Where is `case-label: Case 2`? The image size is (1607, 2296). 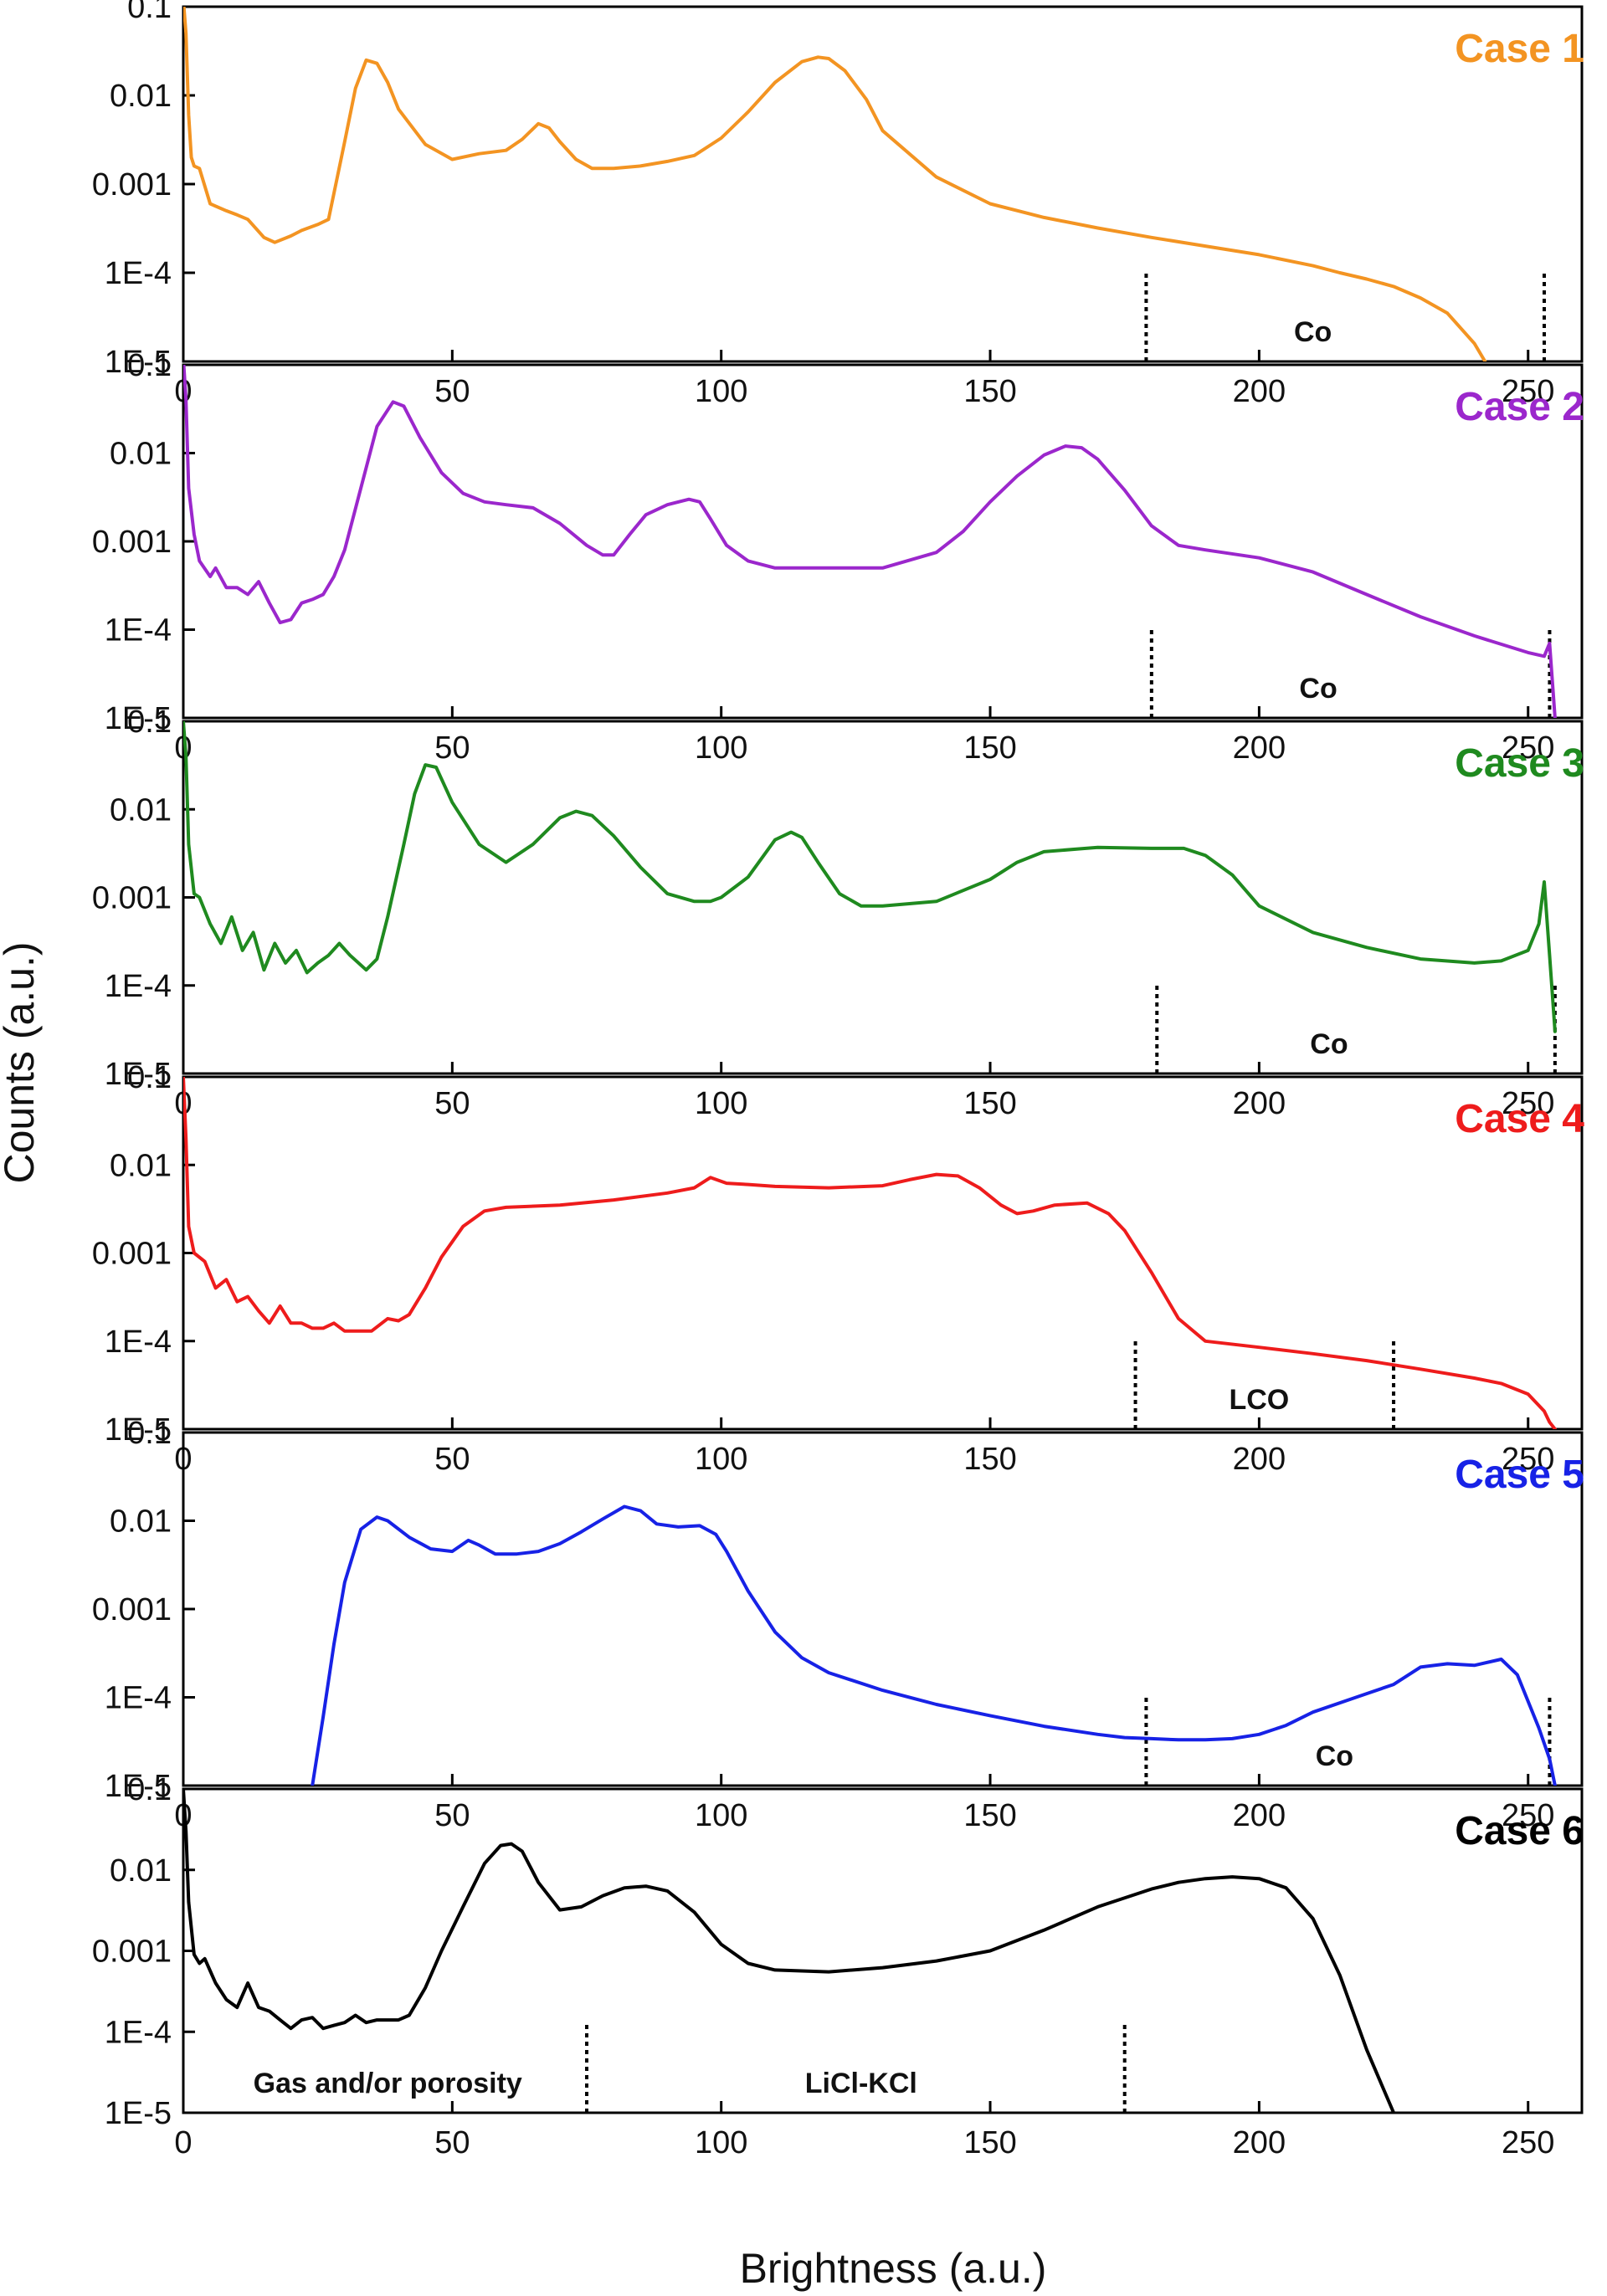
case-label: Case 2 is located at coordinates (1519, 407).